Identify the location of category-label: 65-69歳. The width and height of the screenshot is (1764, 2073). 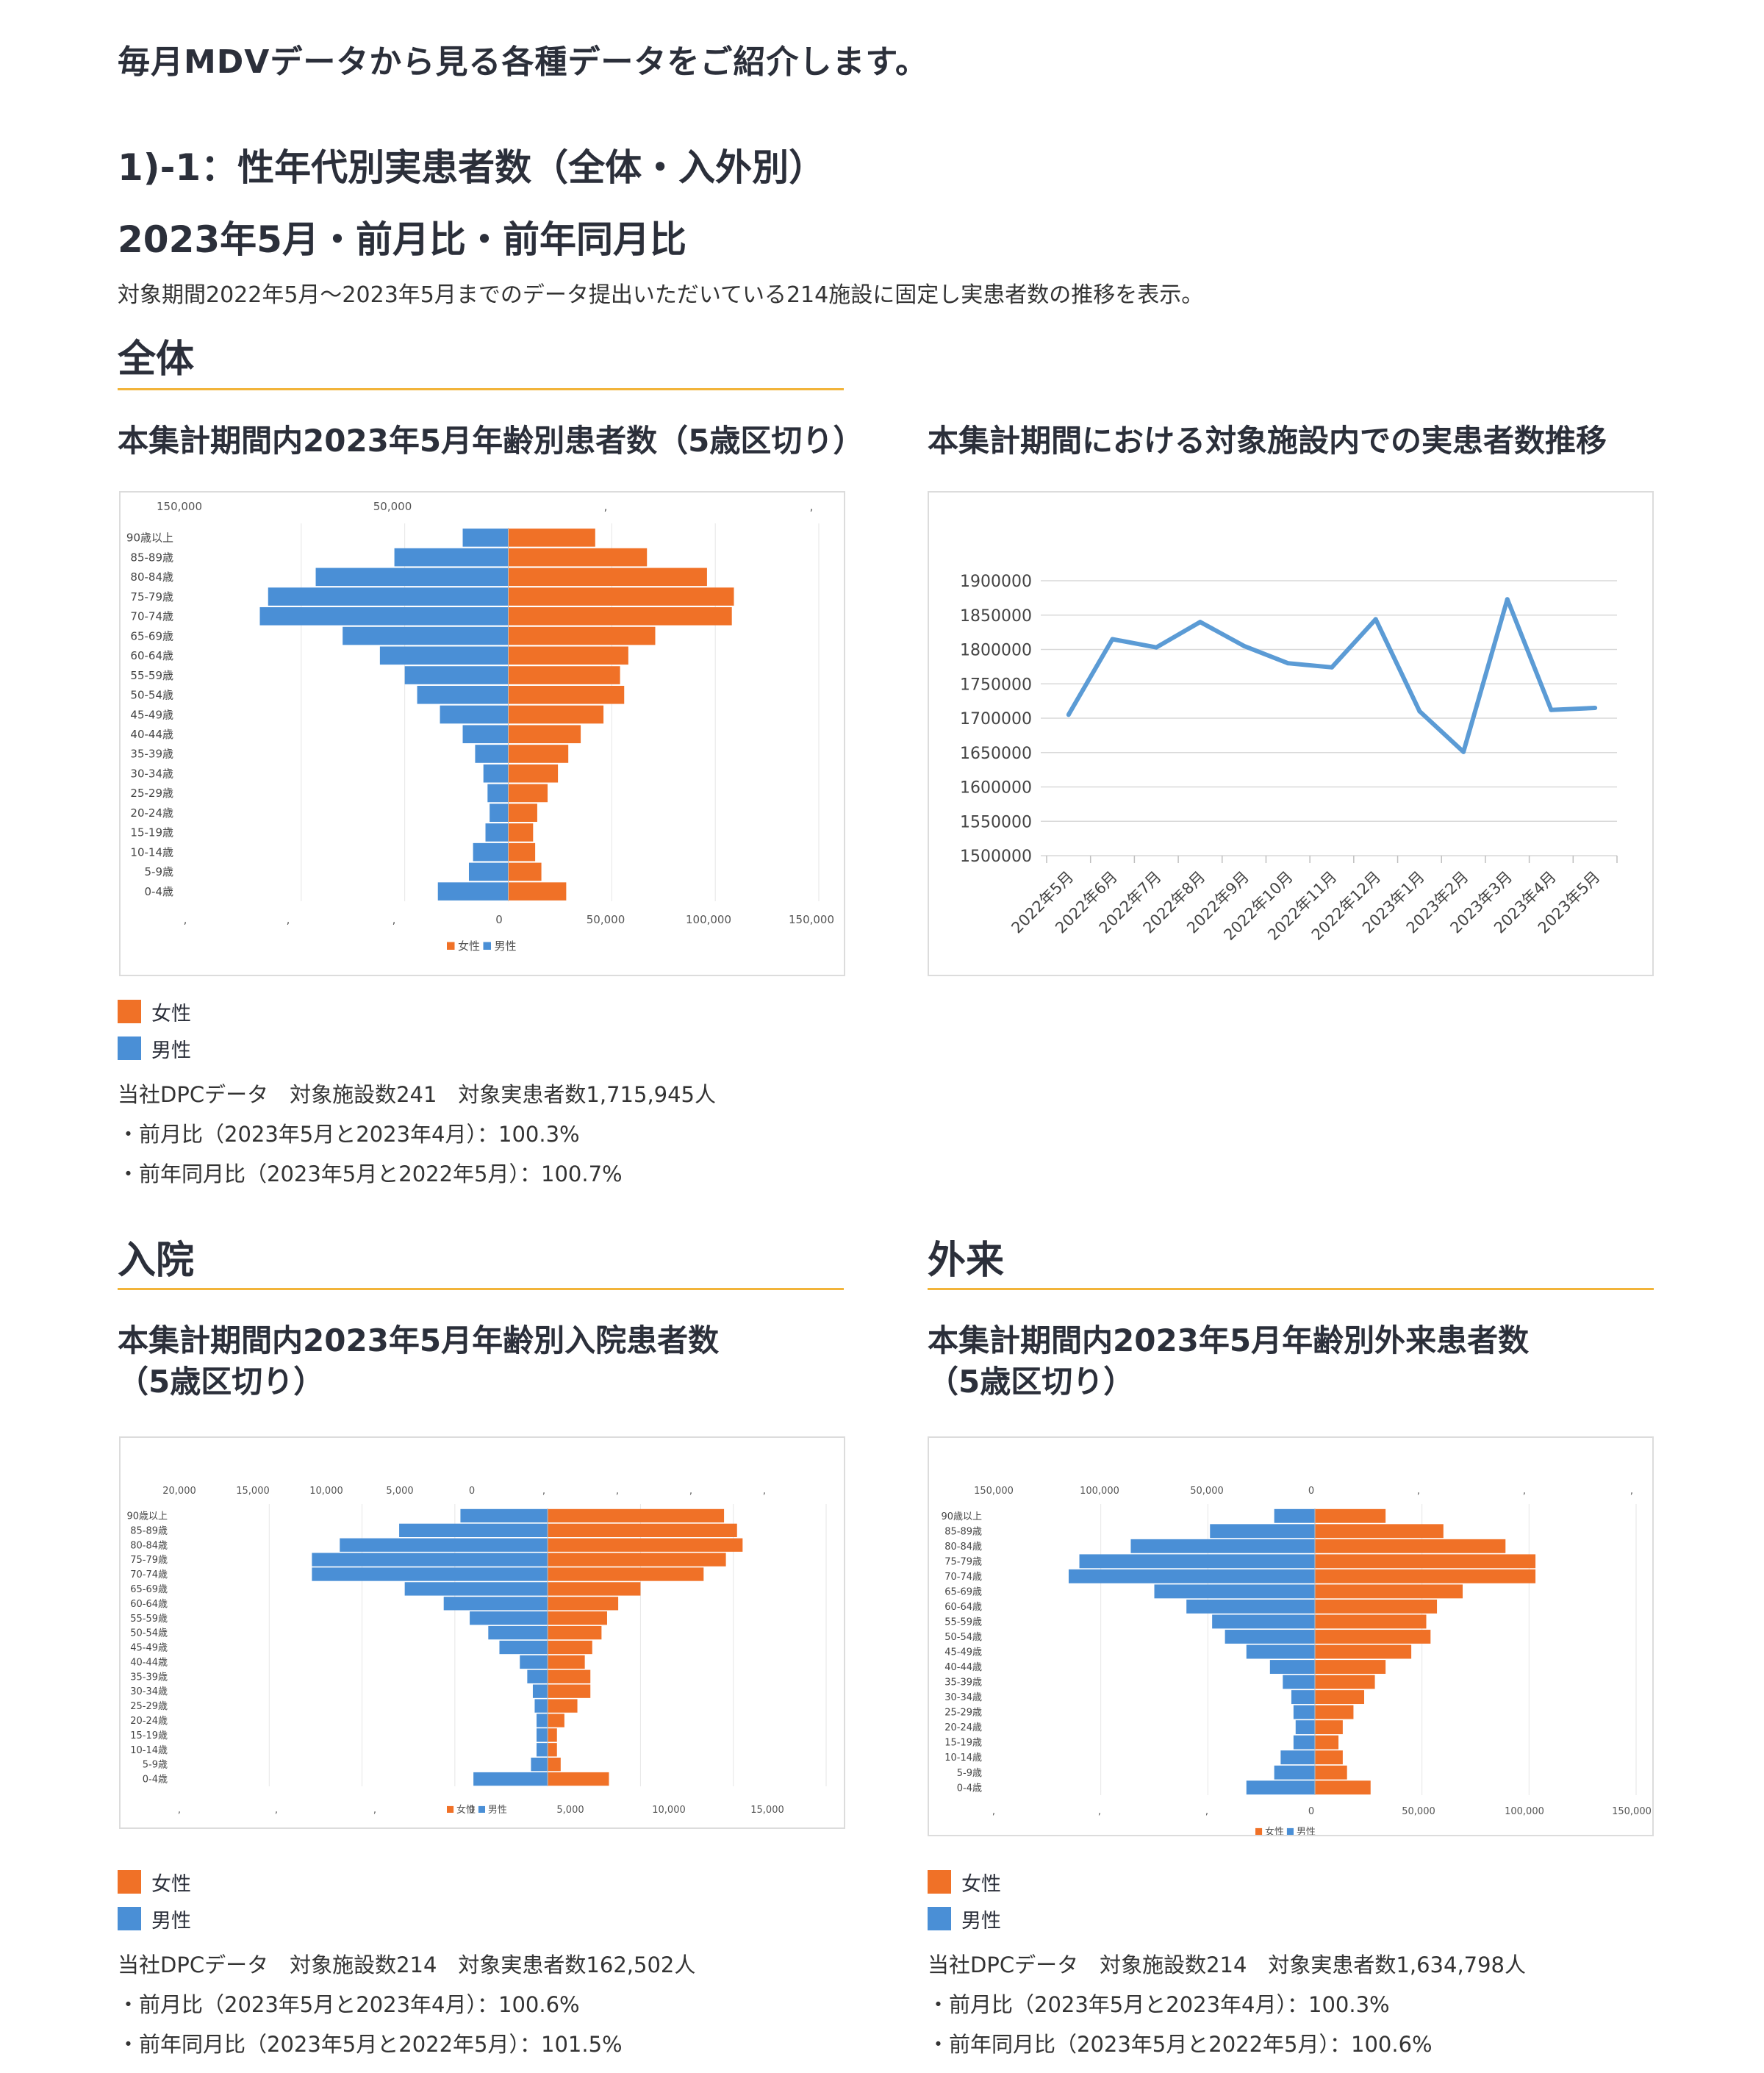
(963, 1591).